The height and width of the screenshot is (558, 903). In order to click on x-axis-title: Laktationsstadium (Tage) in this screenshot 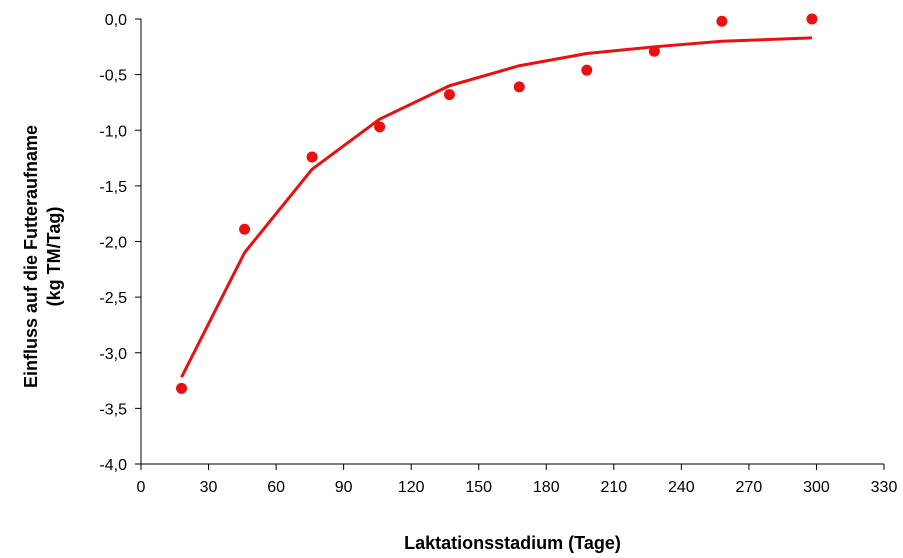, I will do `click(512, 543)`.